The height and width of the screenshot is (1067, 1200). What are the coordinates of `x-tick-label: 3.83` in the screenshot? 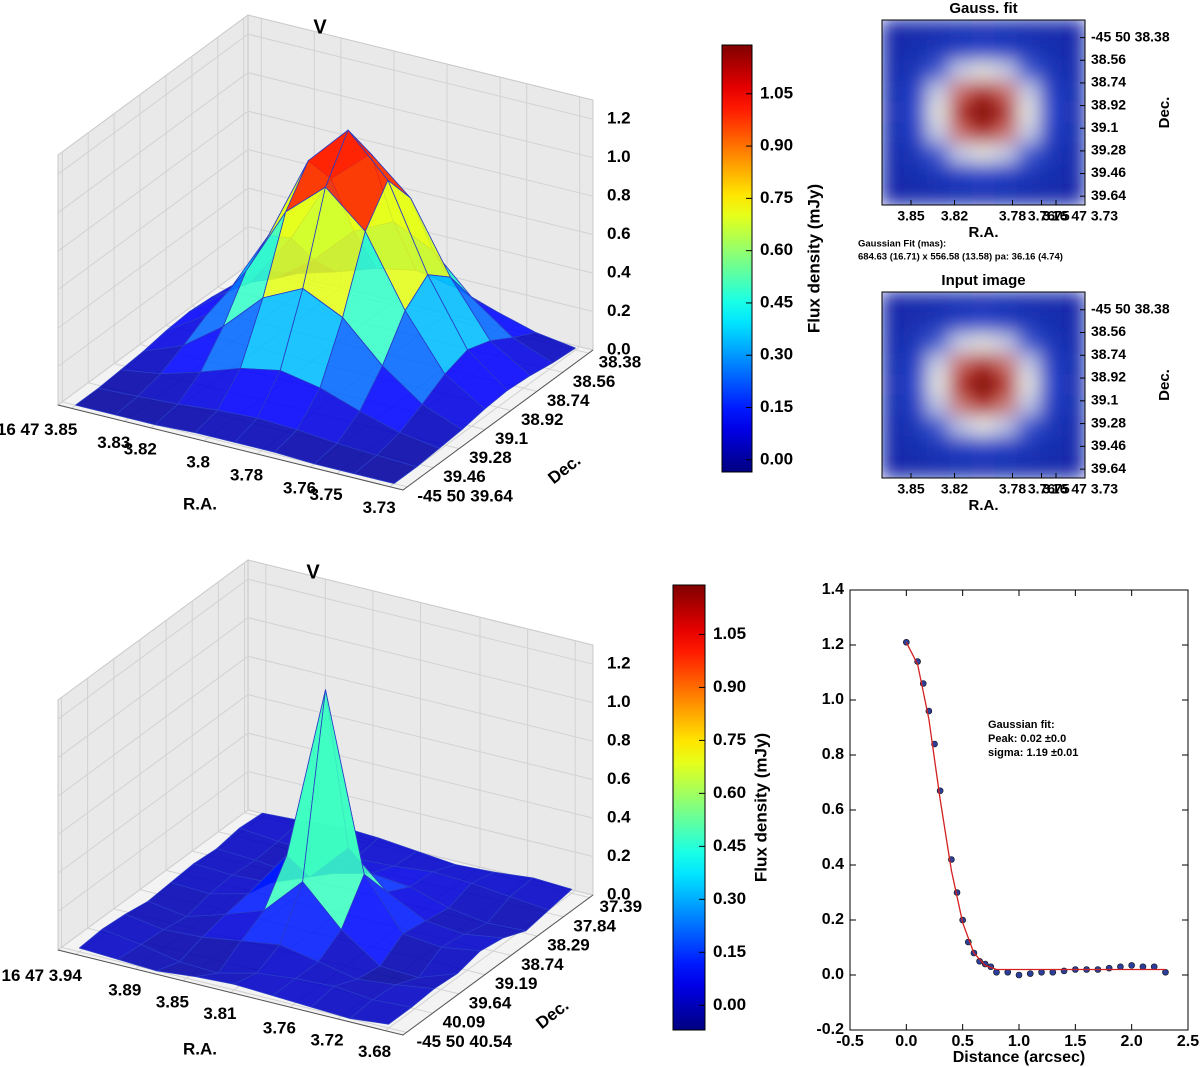 It's located at (113, 442).